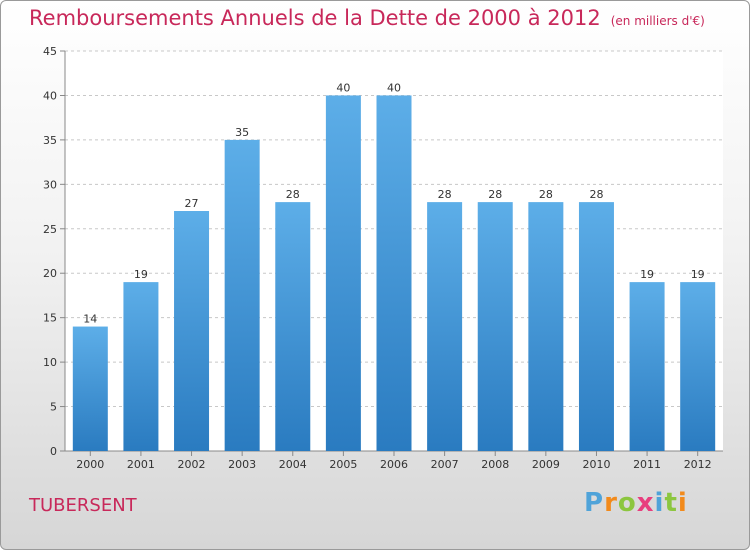 The height and width of the screenshot is (550, 750). What do you see at coordinates (53, 407) in the screenshot?
I see `y-tick-label: 5` at bounding box center [53, 407].